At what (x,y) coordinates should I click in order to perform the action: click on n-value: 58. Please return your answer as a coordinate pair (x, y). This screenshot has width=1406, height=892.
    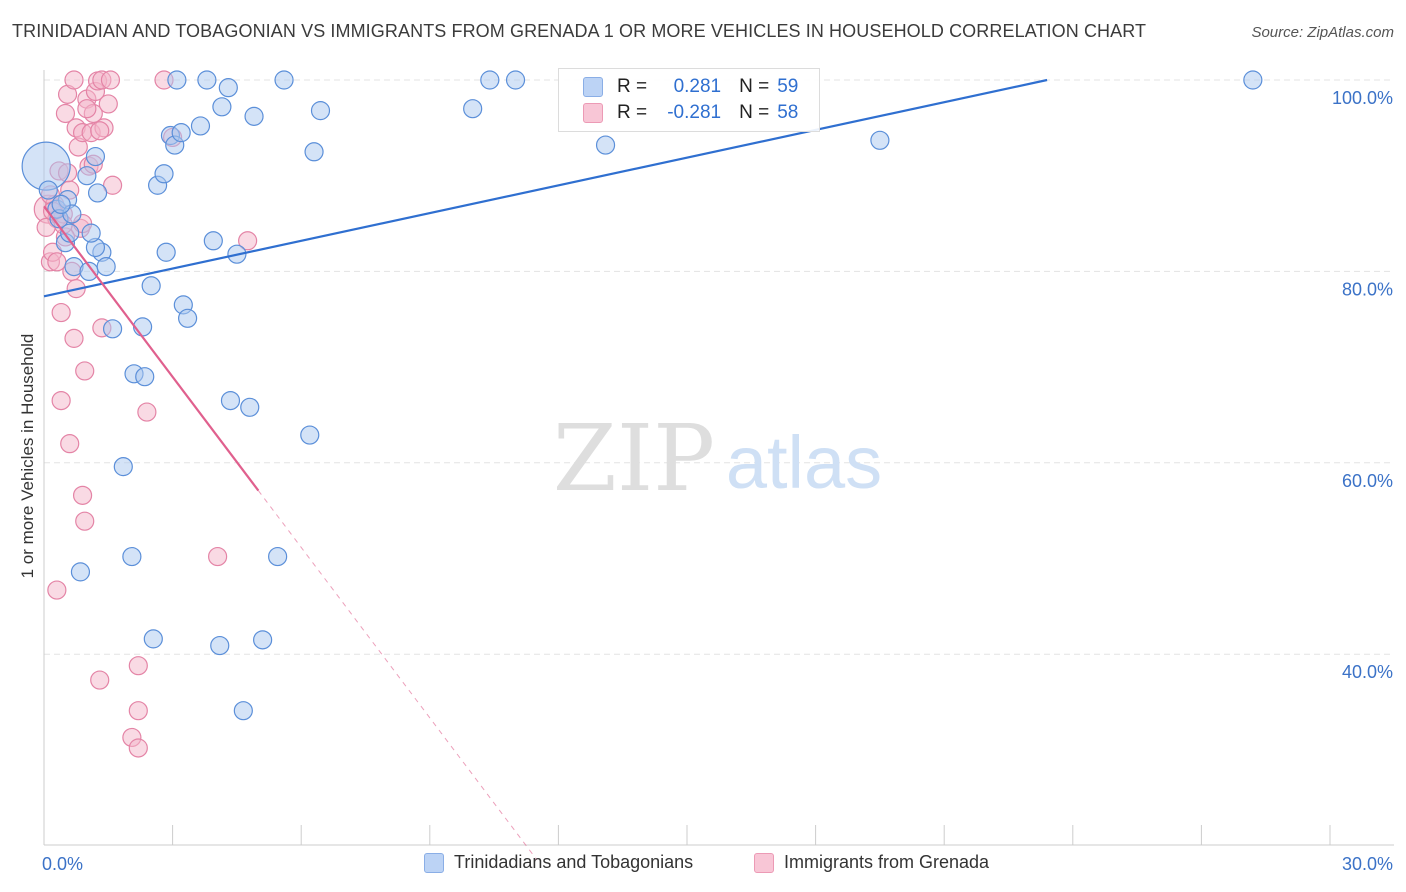
    Looking at the image, I should click on (788, 112).